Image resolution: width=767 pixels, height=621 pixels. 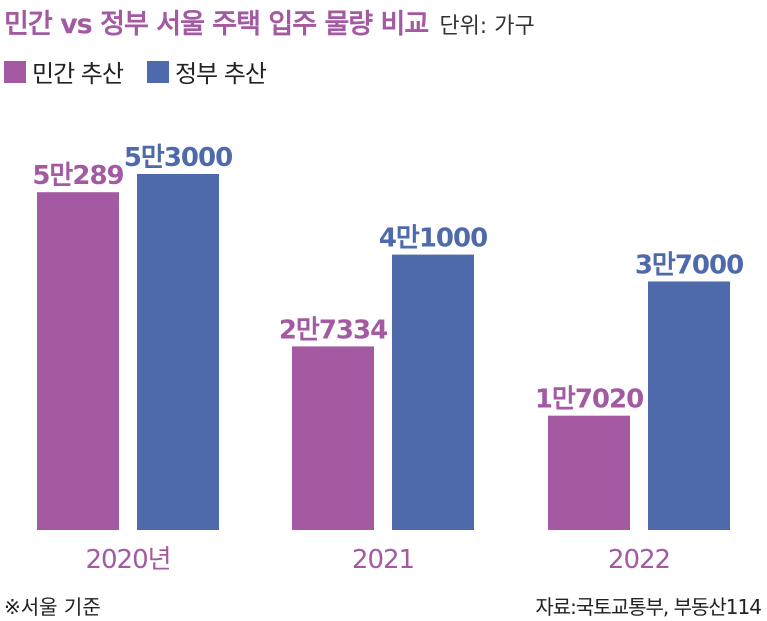 What do you see at coordinates (589, 400) in the screenshot?
I see `data-label-private-2: 1만7020` at bounding box center [589, 400].